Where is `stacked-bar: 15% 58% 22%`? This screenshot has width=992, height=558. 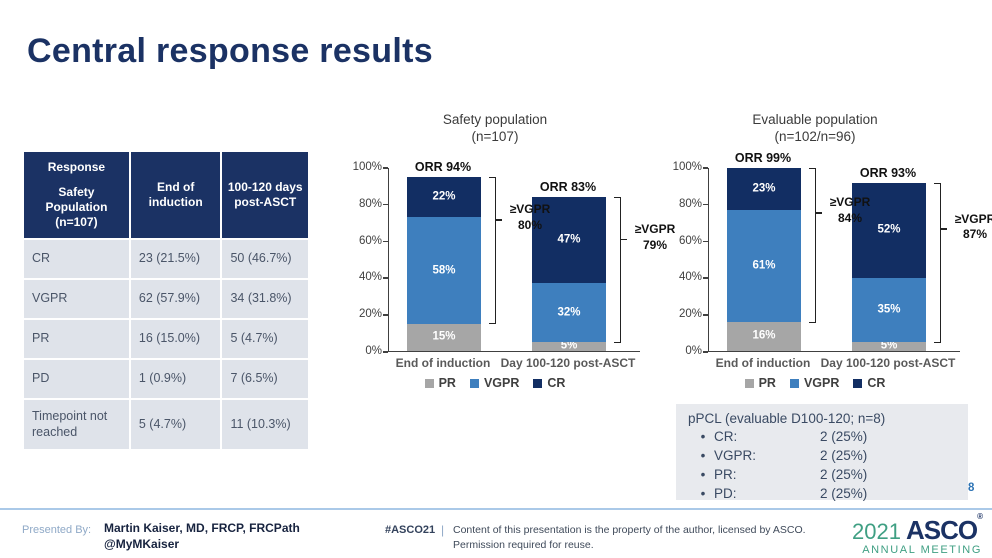
stacked-bar: 15% 58% 22% is located at coordinates (444, 259).